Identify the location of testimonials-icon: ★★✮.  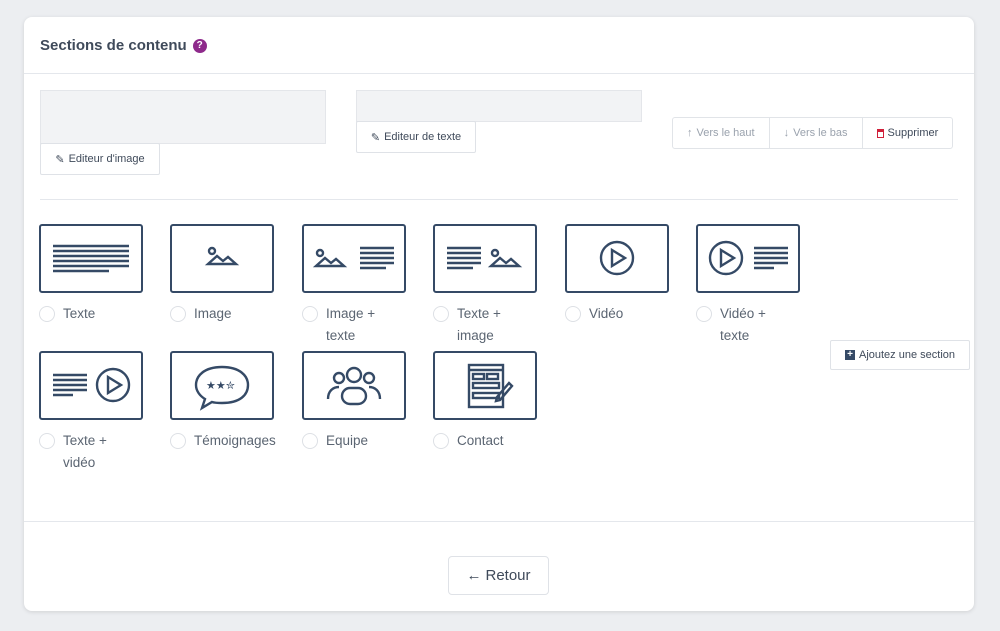
(222, 388).